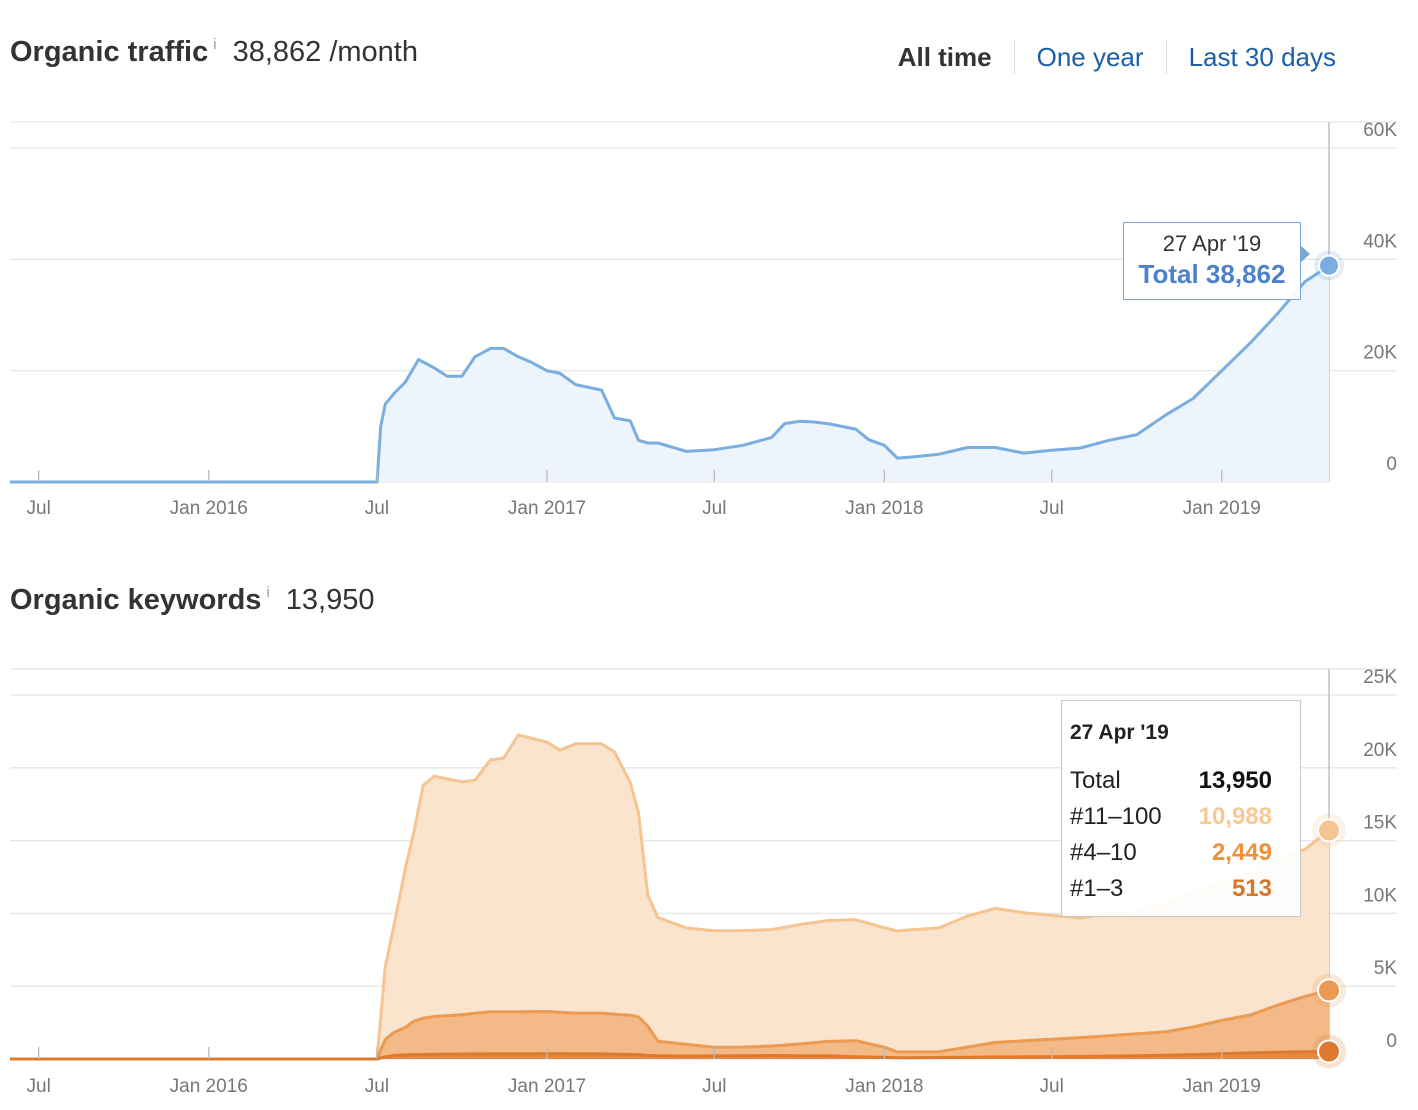 The width and height of the screenshot is (1418, 1110). What do you see at coordinates (1171, 781) in the screenshot?
I see `tooltip-row-total: Total 13,950` at bounding box center [1171, 781].